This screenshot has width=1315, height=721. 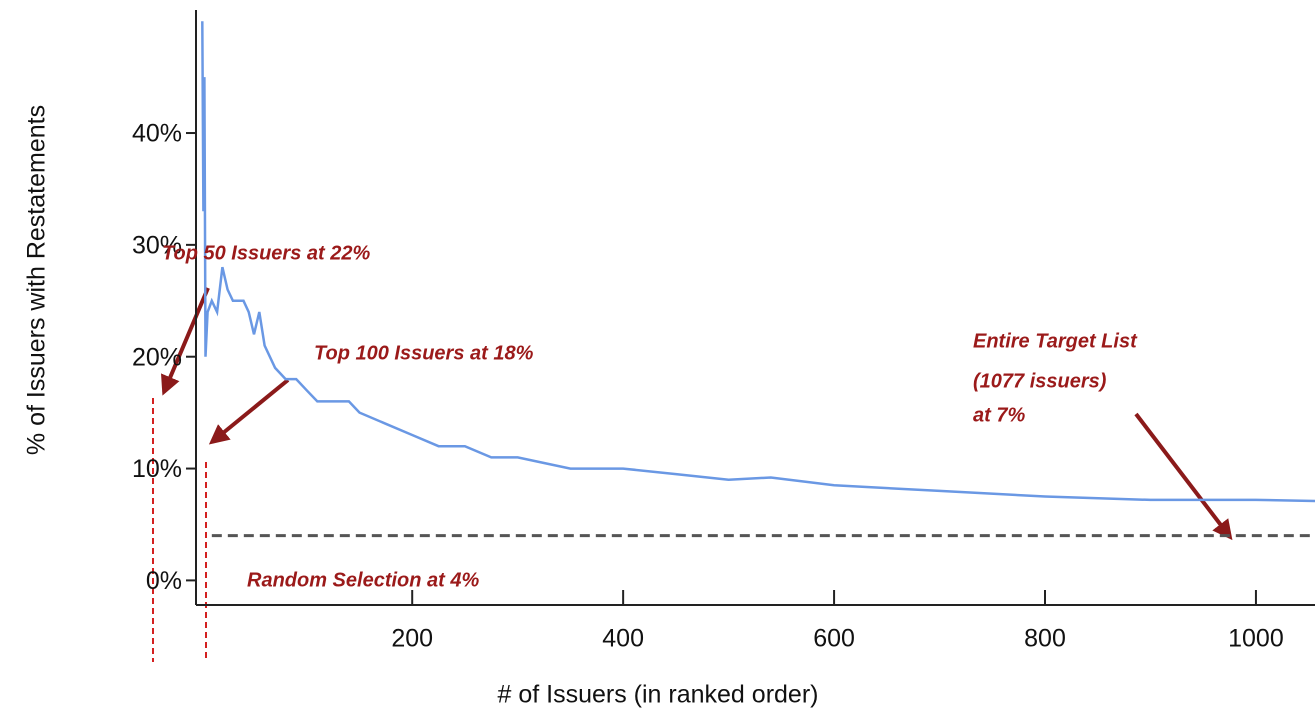 I want to click on y-tick-label: 20%, so click(x=157, y=357).